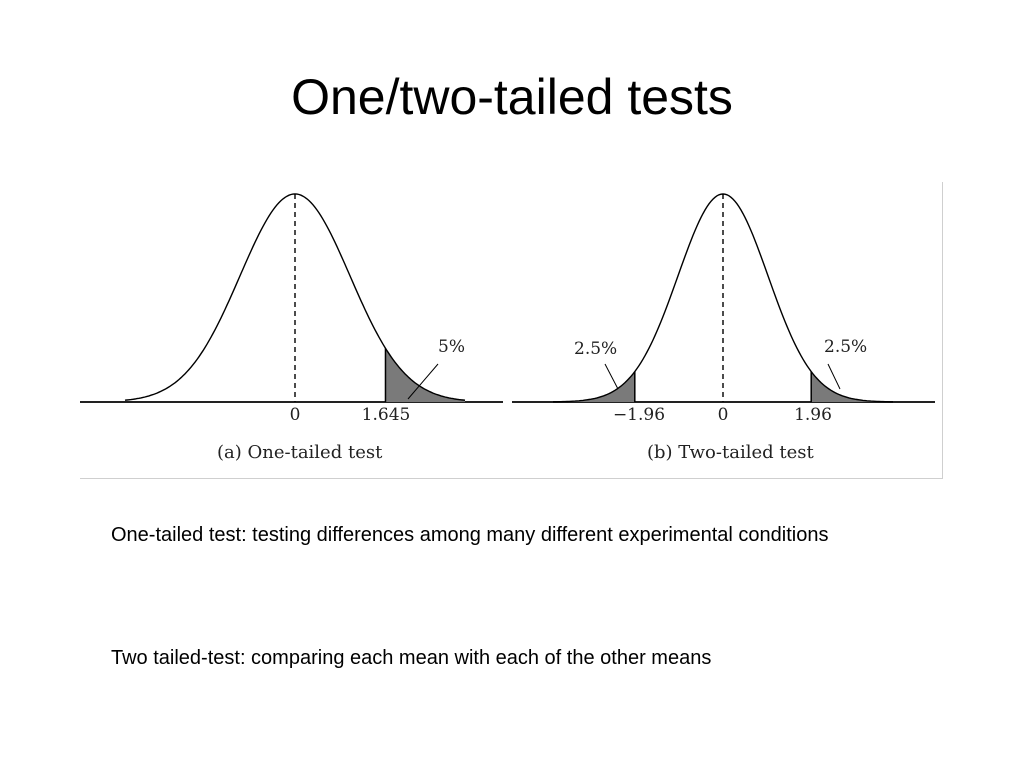 The height and width of the screenshot is (768, 1024). Describe the element at coordinates (451, 347) in the screenshot. I see `tail-label-5pct: 5%` at that location.